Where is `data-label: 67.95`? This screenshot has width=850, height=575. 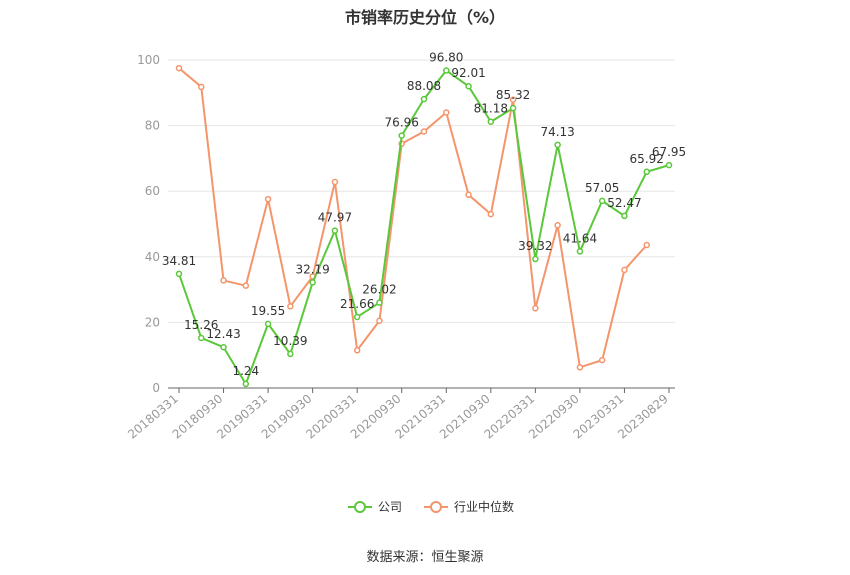 data-label: 67.95 is located at coordinates (669, 152).